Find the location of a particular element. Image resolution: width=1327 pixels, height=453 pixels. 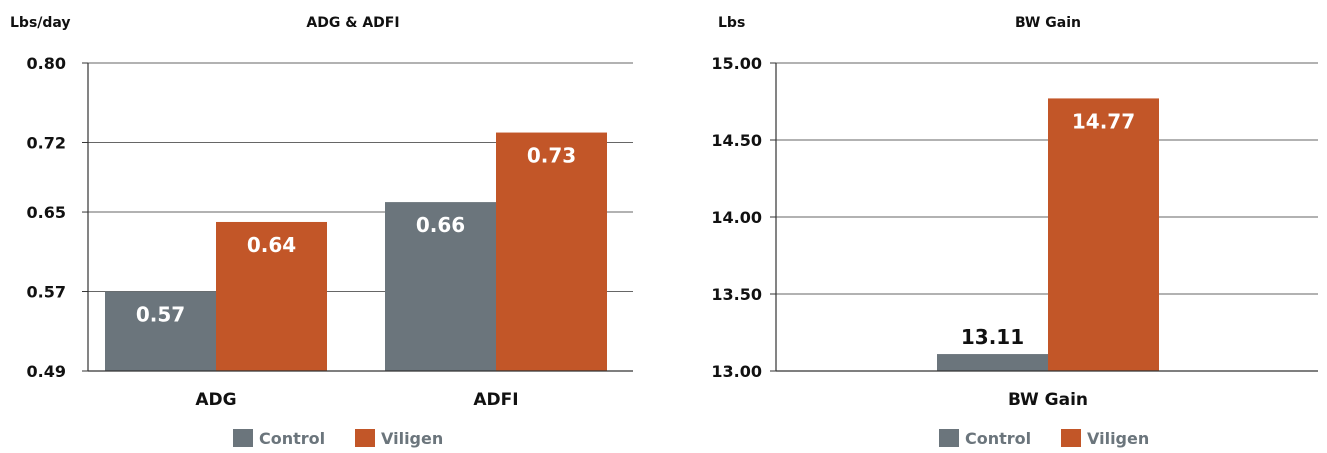

y-tick-label: 0.49 is located at coordinates (46, 371).